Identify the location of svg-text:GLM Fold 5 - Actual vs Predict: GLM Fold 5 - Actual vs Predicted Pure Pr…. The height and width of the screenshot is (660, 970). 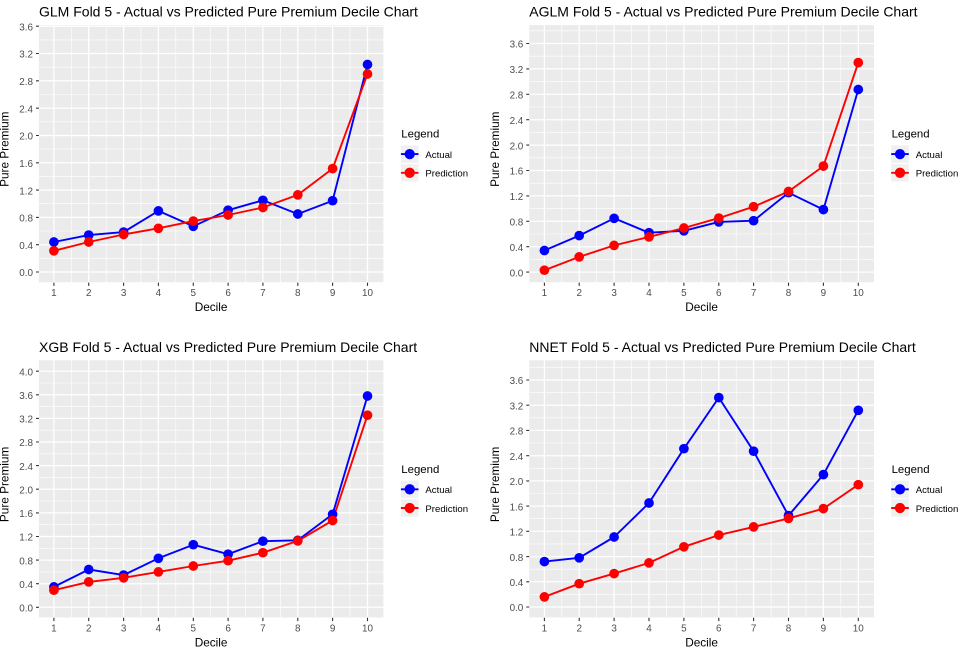
(228, 12).